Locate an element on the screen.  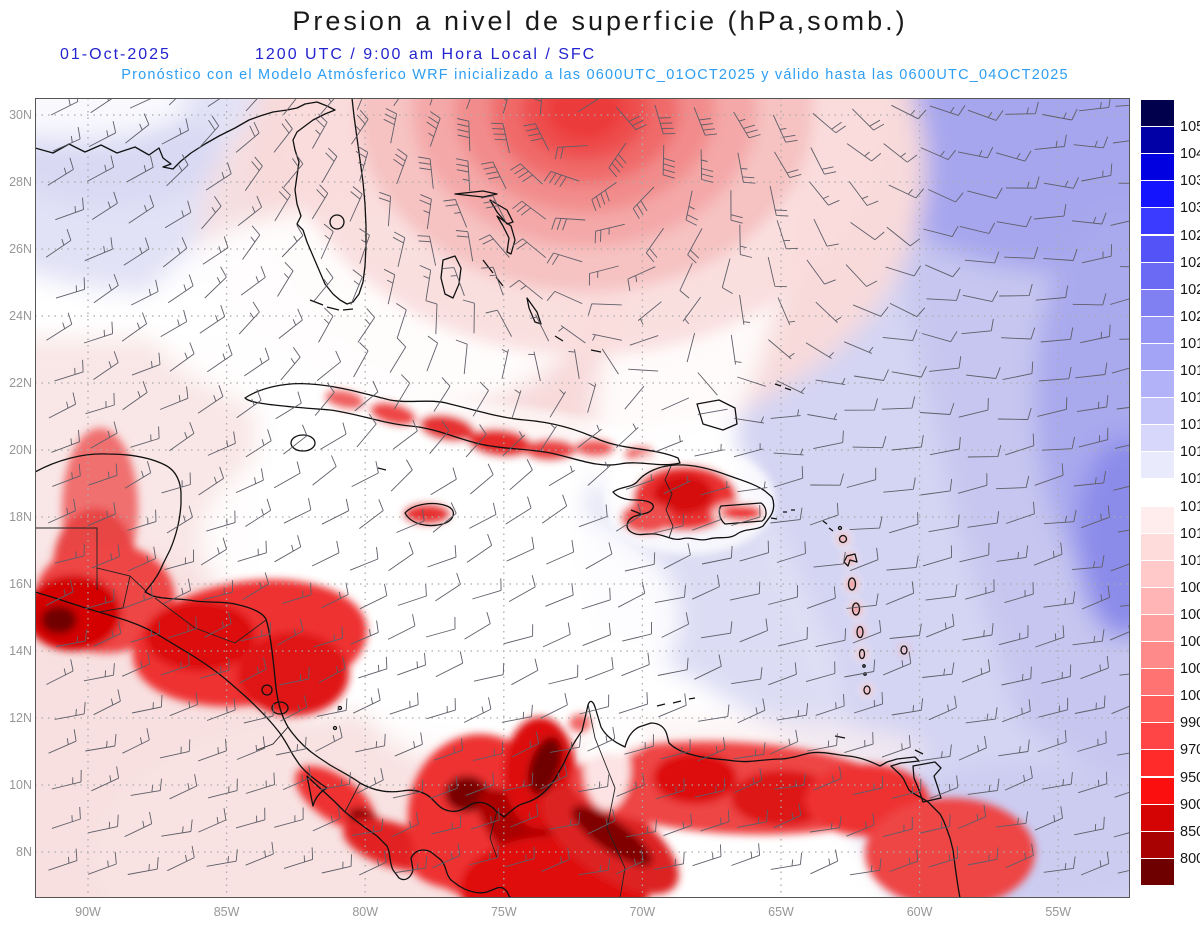
lat-tick-label: 26N is located at coordinates (20, 249).